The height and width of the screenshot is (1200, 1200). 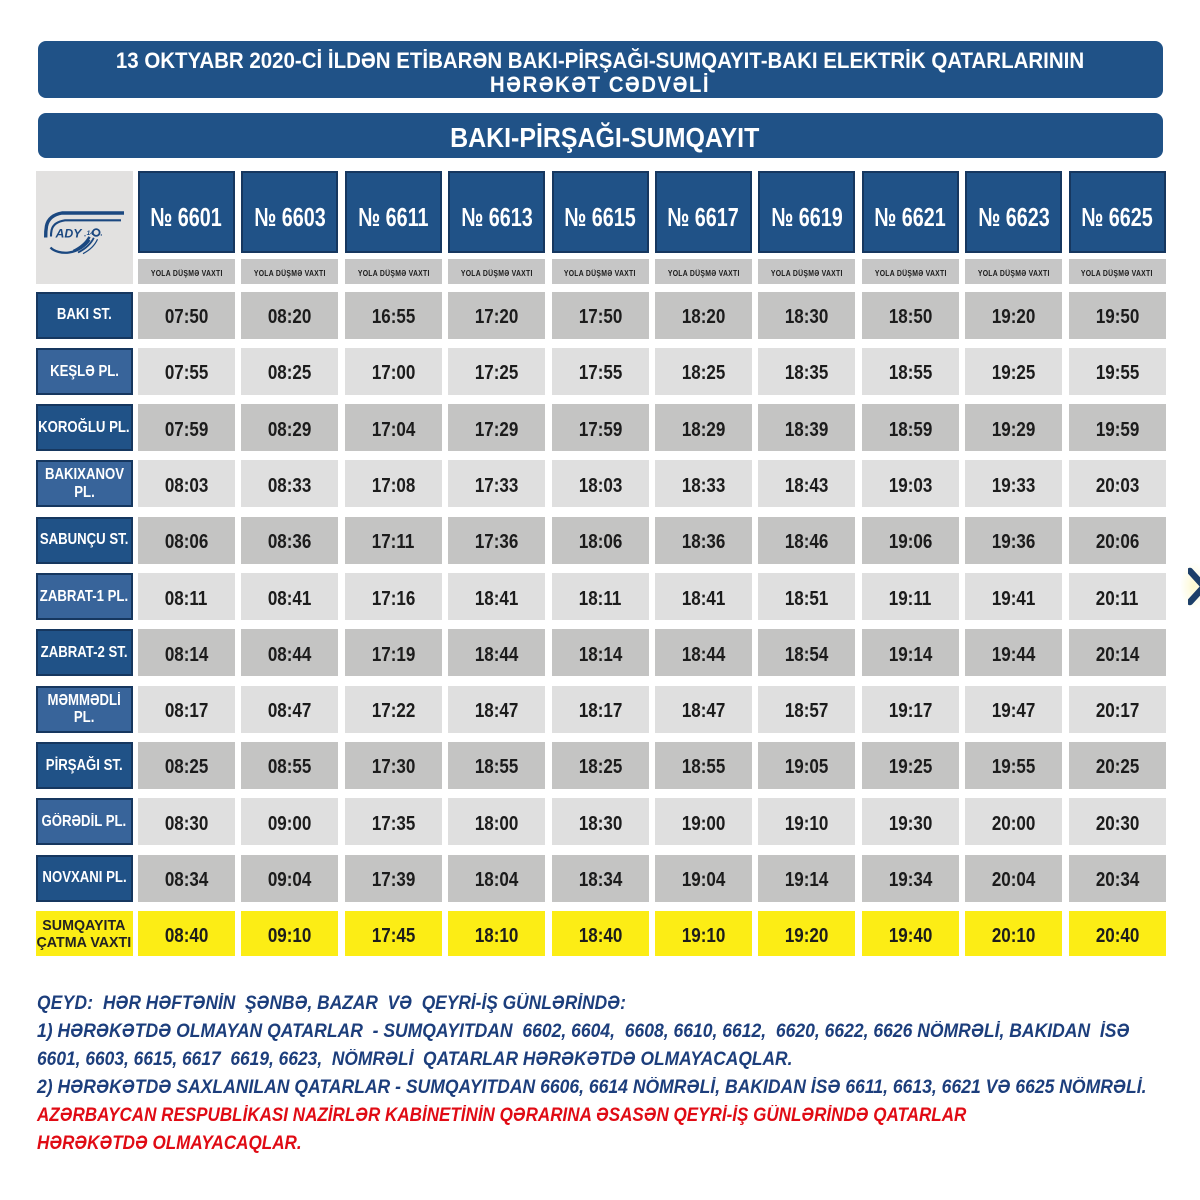 What do you see at coordinates (69, 233) in the screenshot?
I see `svg-text: ADY` at bounding box center [69, 233].